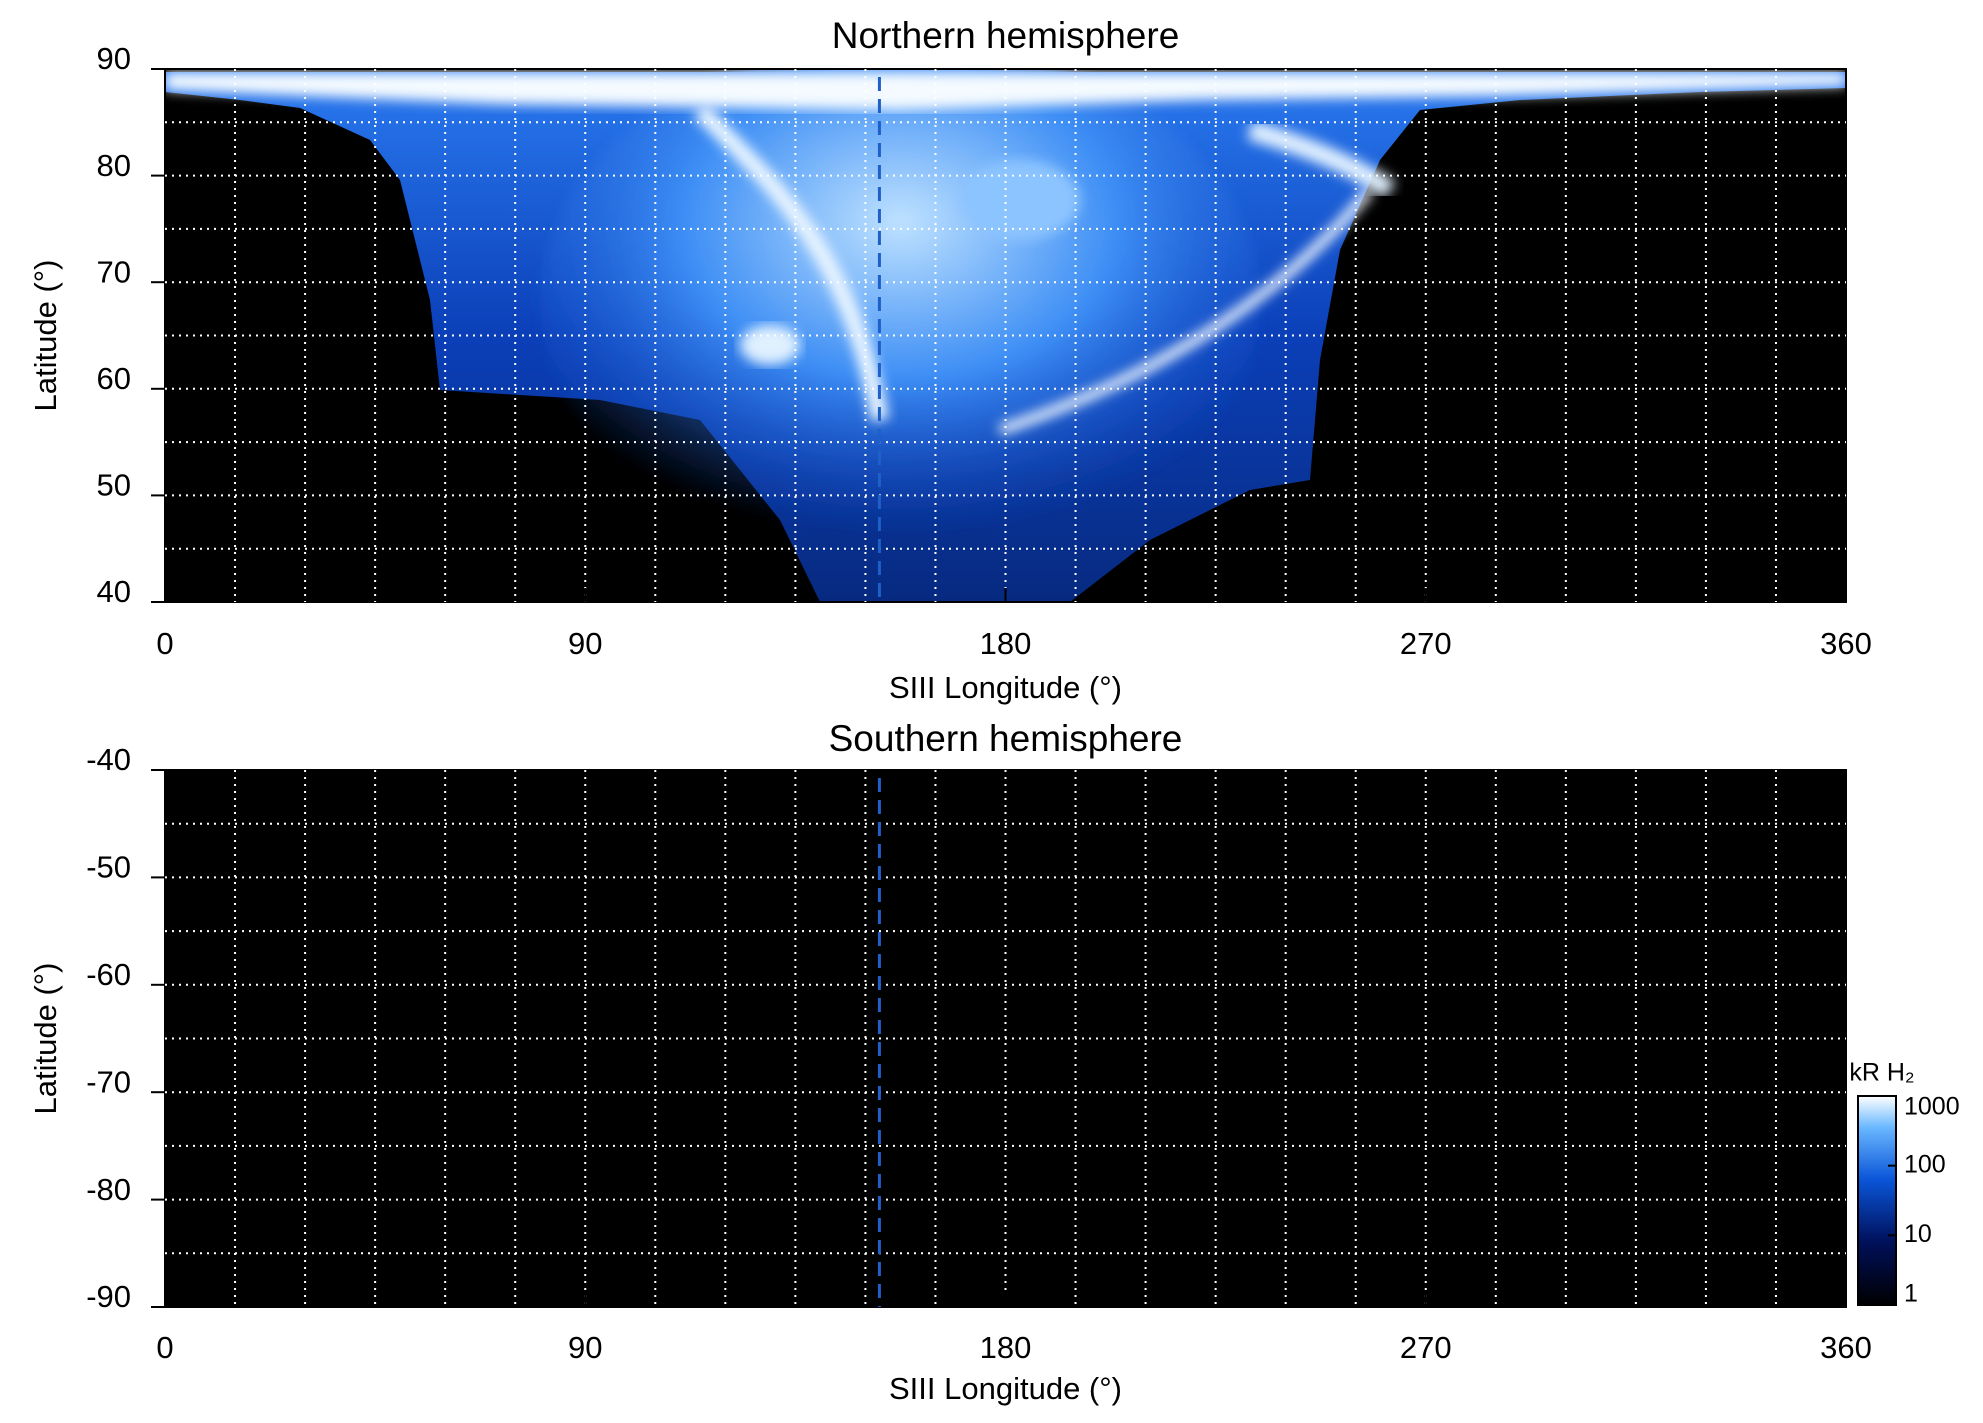  Describe the element at coordinates (1932, 1107) in the screenshot. I see `colorbar-tick-label: 1000` at that location.